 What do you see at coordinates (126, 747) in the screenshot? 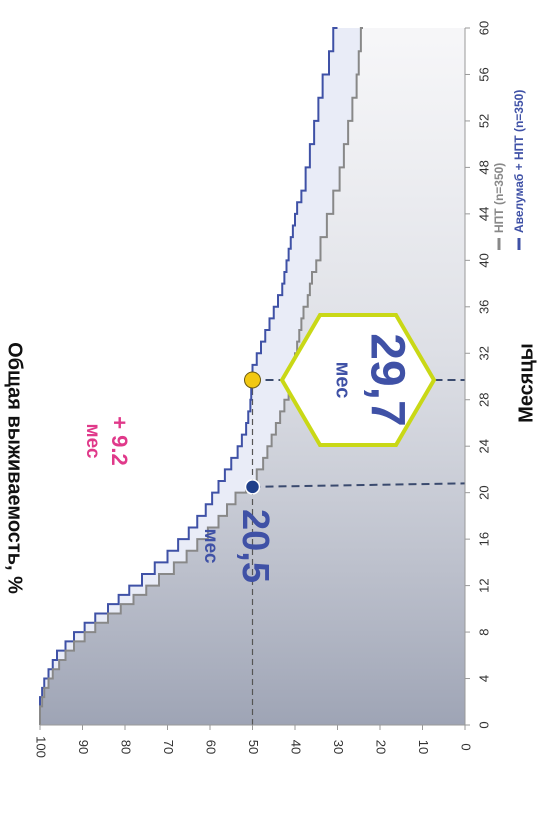
I see `y-tick-label: 80` at bounding box center [126, 747].